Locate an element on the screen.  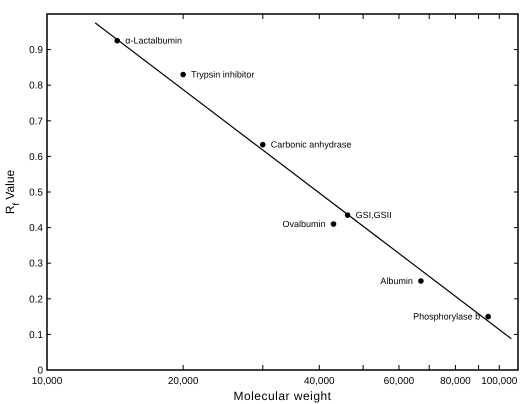
annotation: Albumin is located at coordinates (396, 281).